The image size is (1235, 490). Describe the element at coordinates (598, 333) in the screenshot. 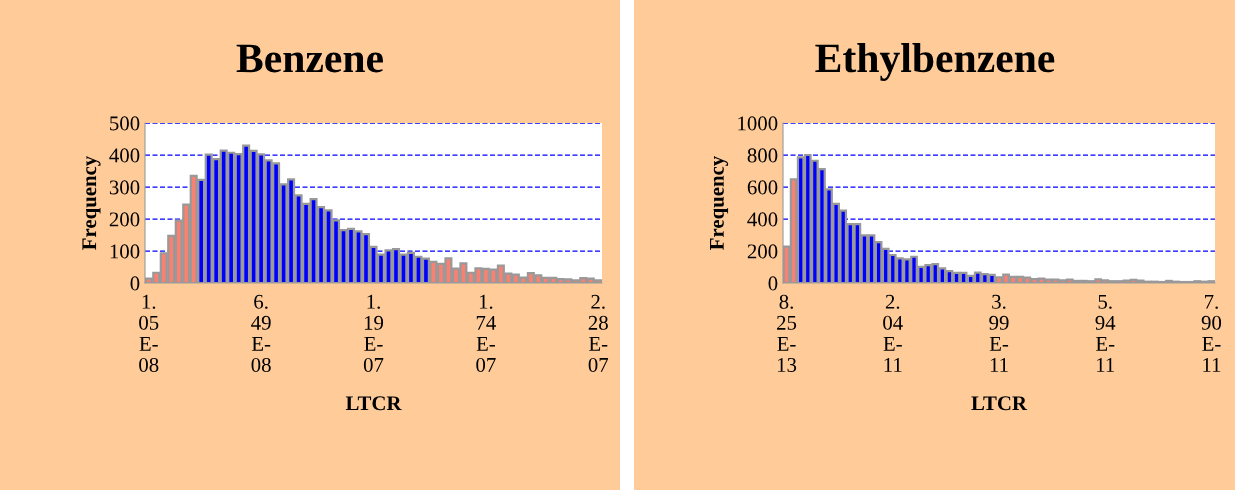

I see `x-tick-label: 2.28E-07` at that location.